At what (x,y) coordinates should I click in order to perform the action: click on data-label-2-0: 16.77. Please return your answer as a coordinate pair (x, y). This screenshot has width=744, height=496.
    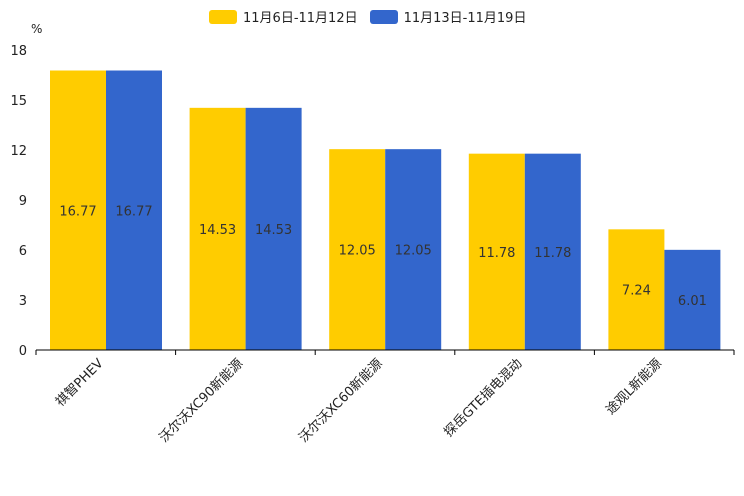
    Looking at the image, I should click on (133, 211).